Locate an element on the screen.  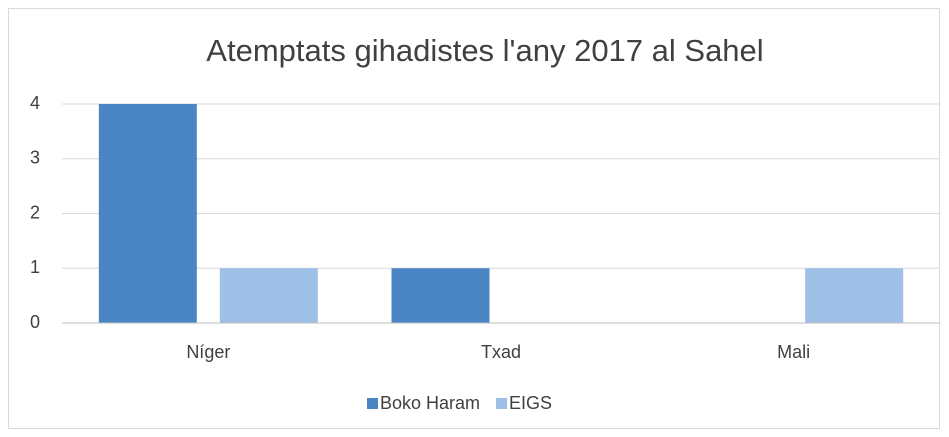
chart-title: Atemptats gihadistes l'any 2017 al Sahel is located at coordinates (484, 50).